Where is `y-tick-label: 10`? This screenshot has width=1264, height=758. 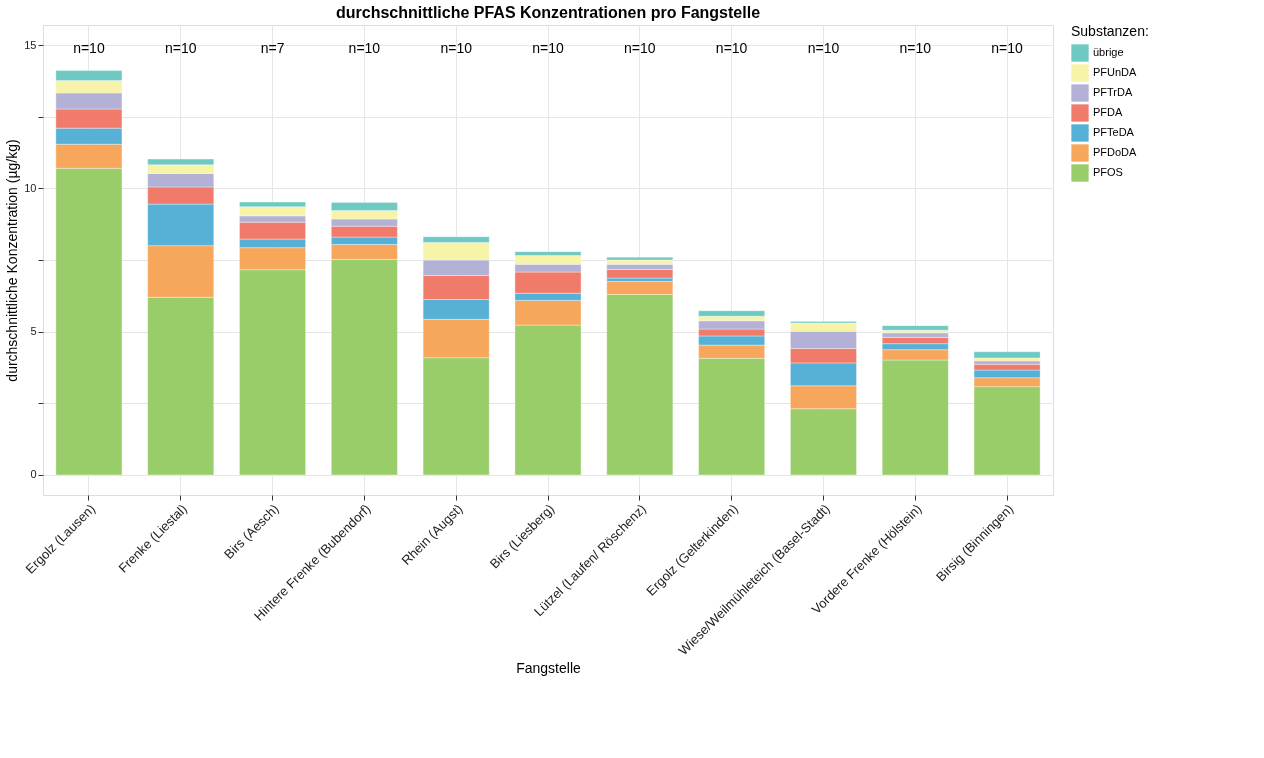
y-tick-label: 10 is located at coordinates (30, 187).